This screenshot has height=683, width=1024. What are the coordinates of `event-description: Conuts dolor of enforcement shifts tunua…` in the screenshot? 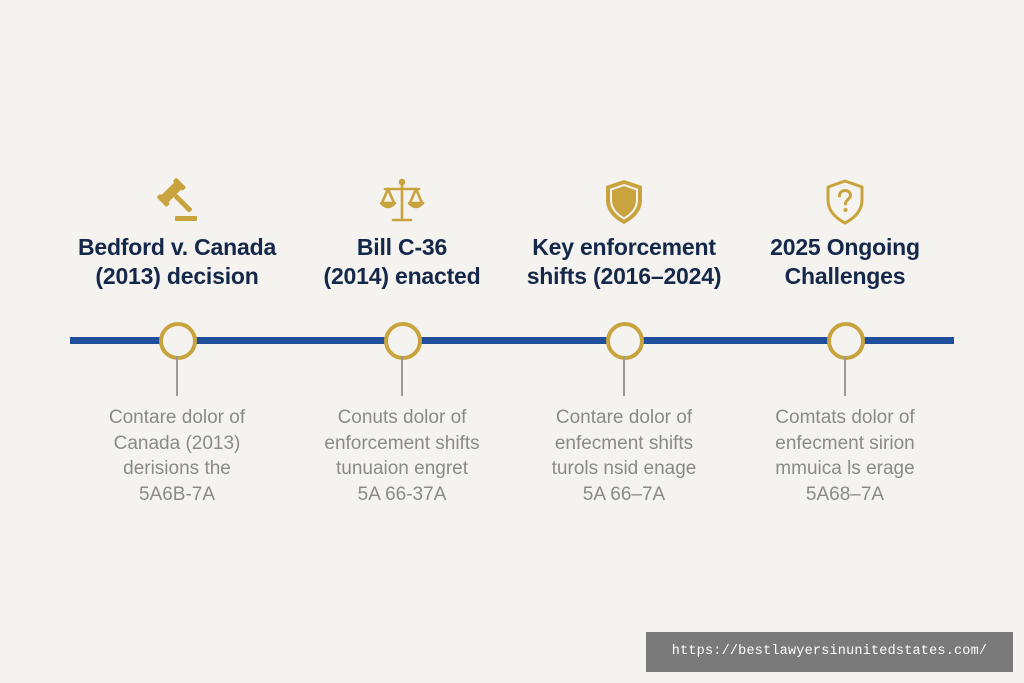 It's located at (402, 456).